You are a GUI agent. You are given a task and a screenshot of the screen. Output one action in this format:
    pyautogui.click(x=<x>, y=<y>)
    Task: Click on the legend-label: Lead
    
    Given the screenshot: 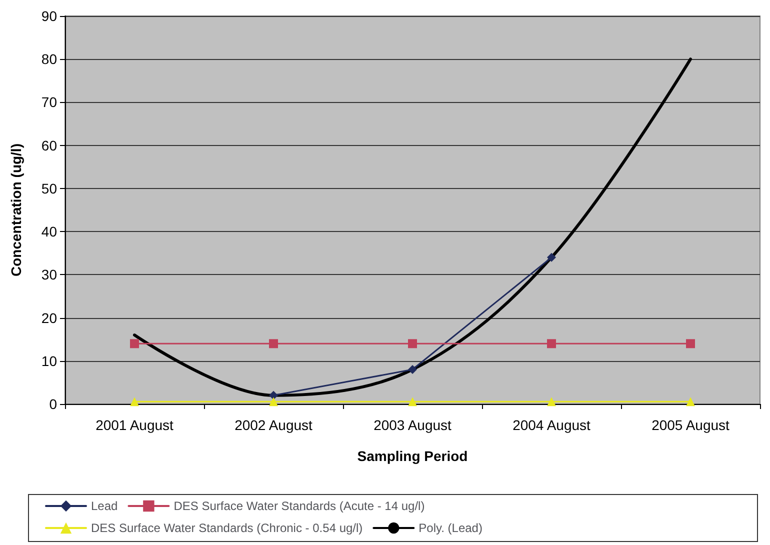 What is the action you would take?
    pyautogui.click(x=104, y=506)
    